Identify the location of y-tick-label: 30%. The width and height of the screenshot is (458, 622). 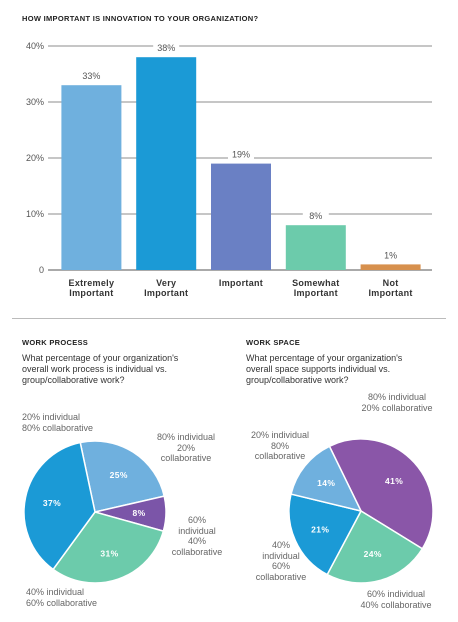
(35, 102).